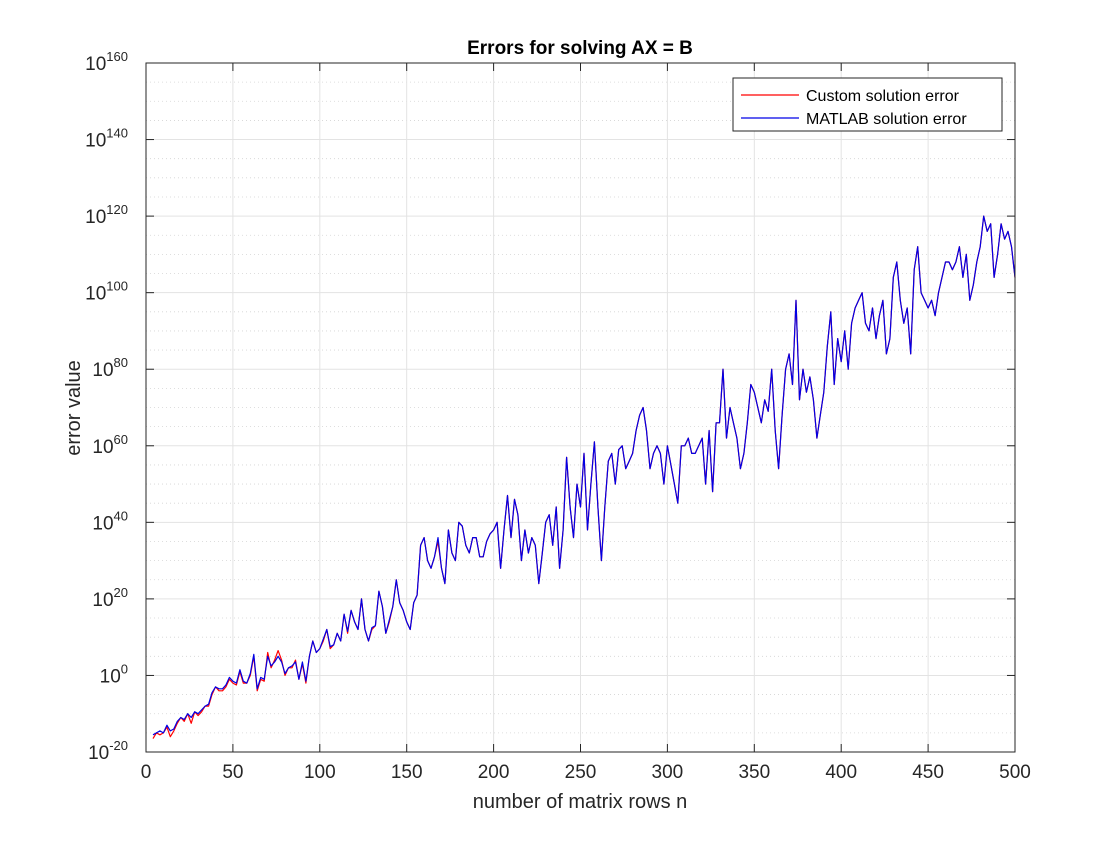 This screenshot has width=1120, height=845. What do you see at coordinates (106, 139) in the screenshot?
I see `y-tick-label: 10140` at bounding box center [106, 139].